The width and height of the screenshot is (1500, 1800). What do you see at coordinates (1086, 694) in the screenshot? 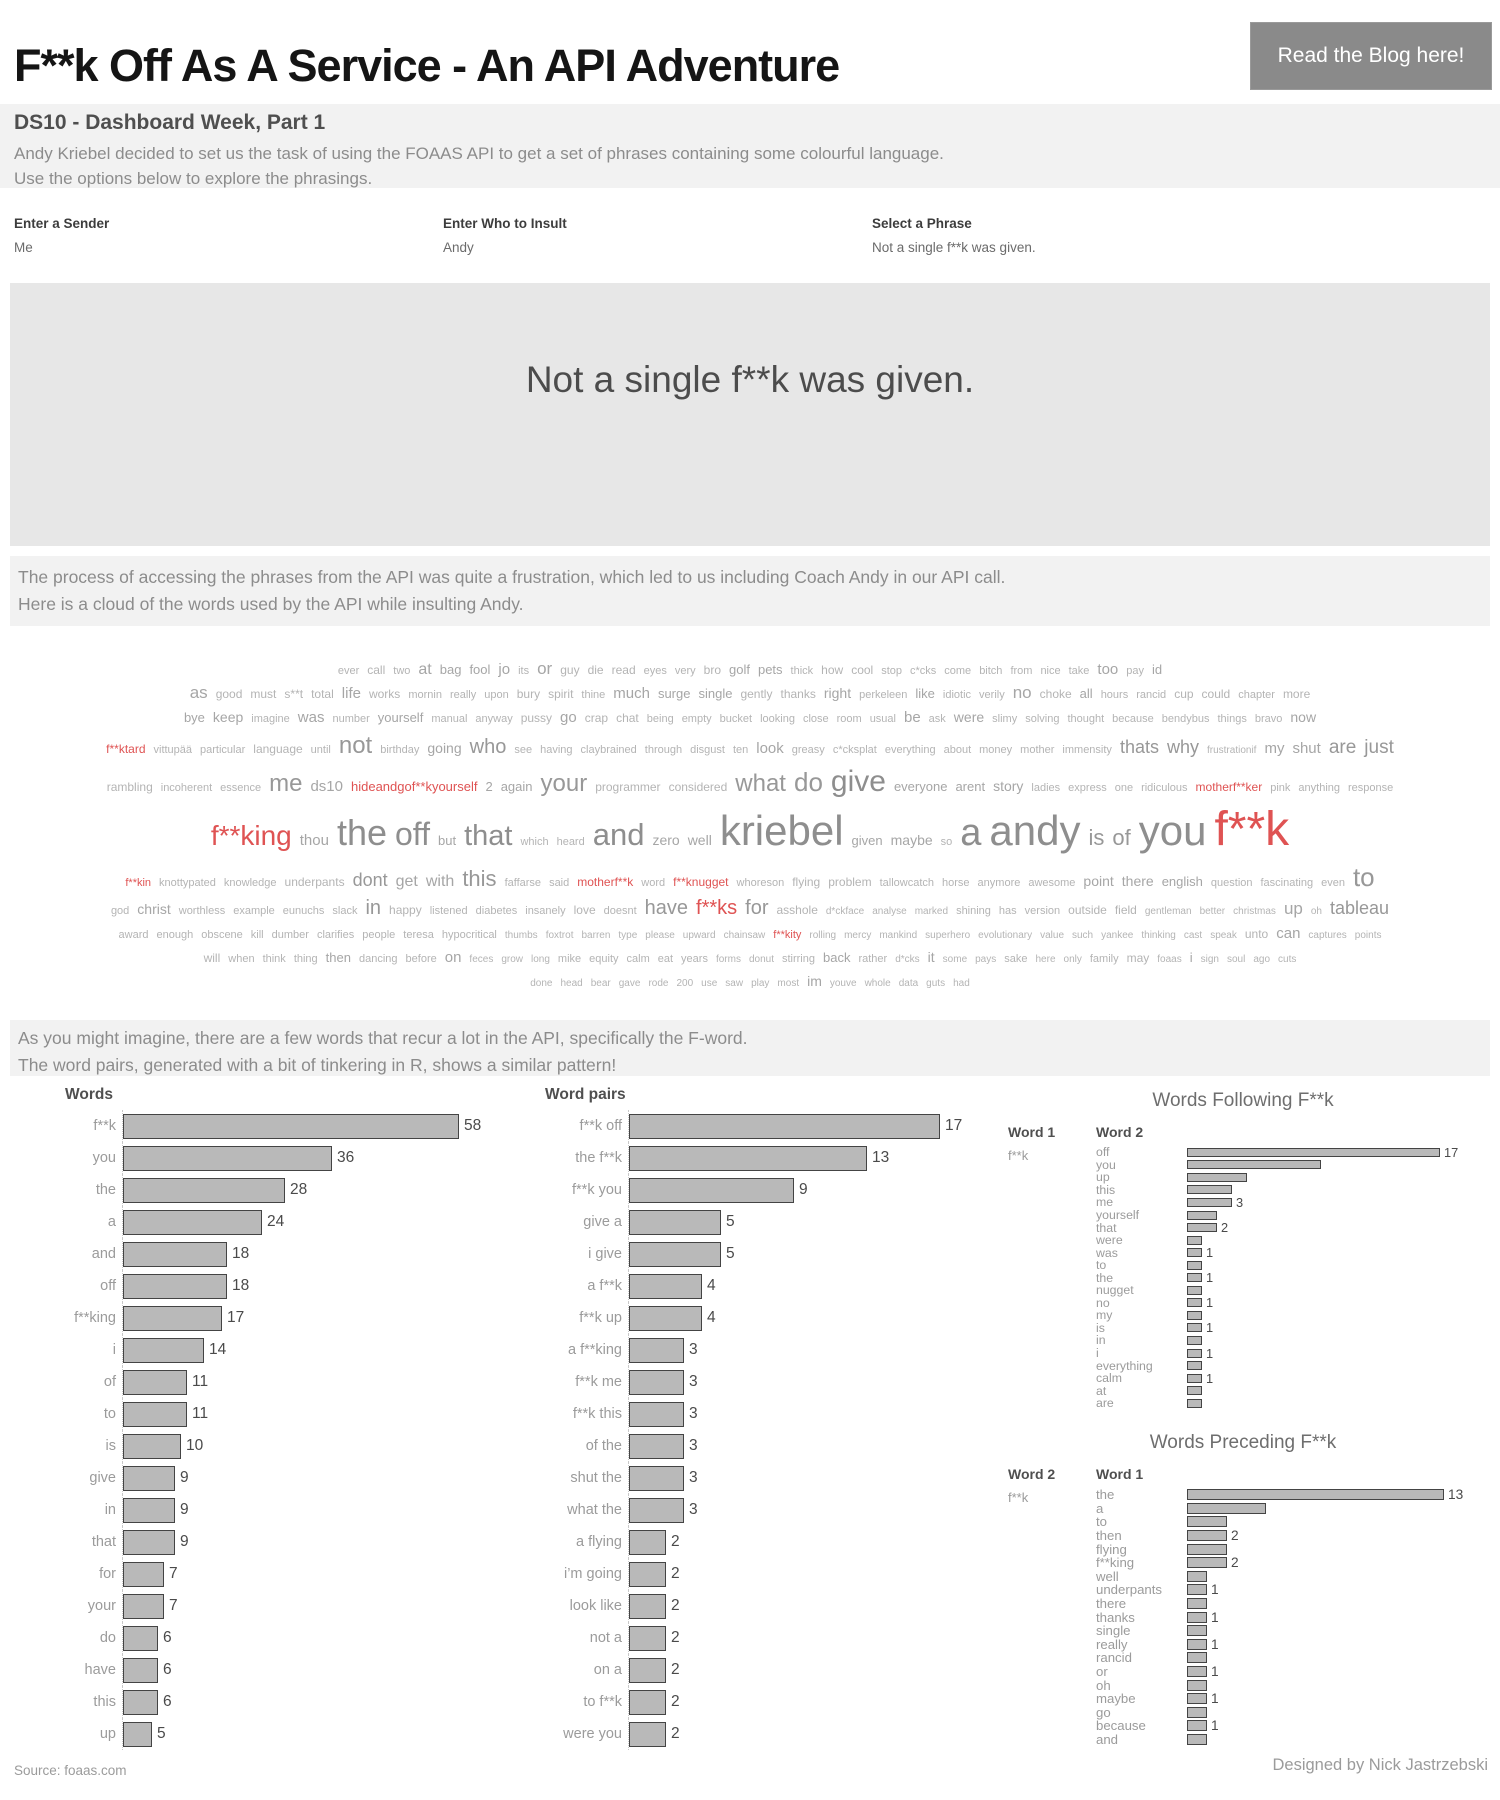
I see `cloud-word: all` at bounding box center [1086, 694].